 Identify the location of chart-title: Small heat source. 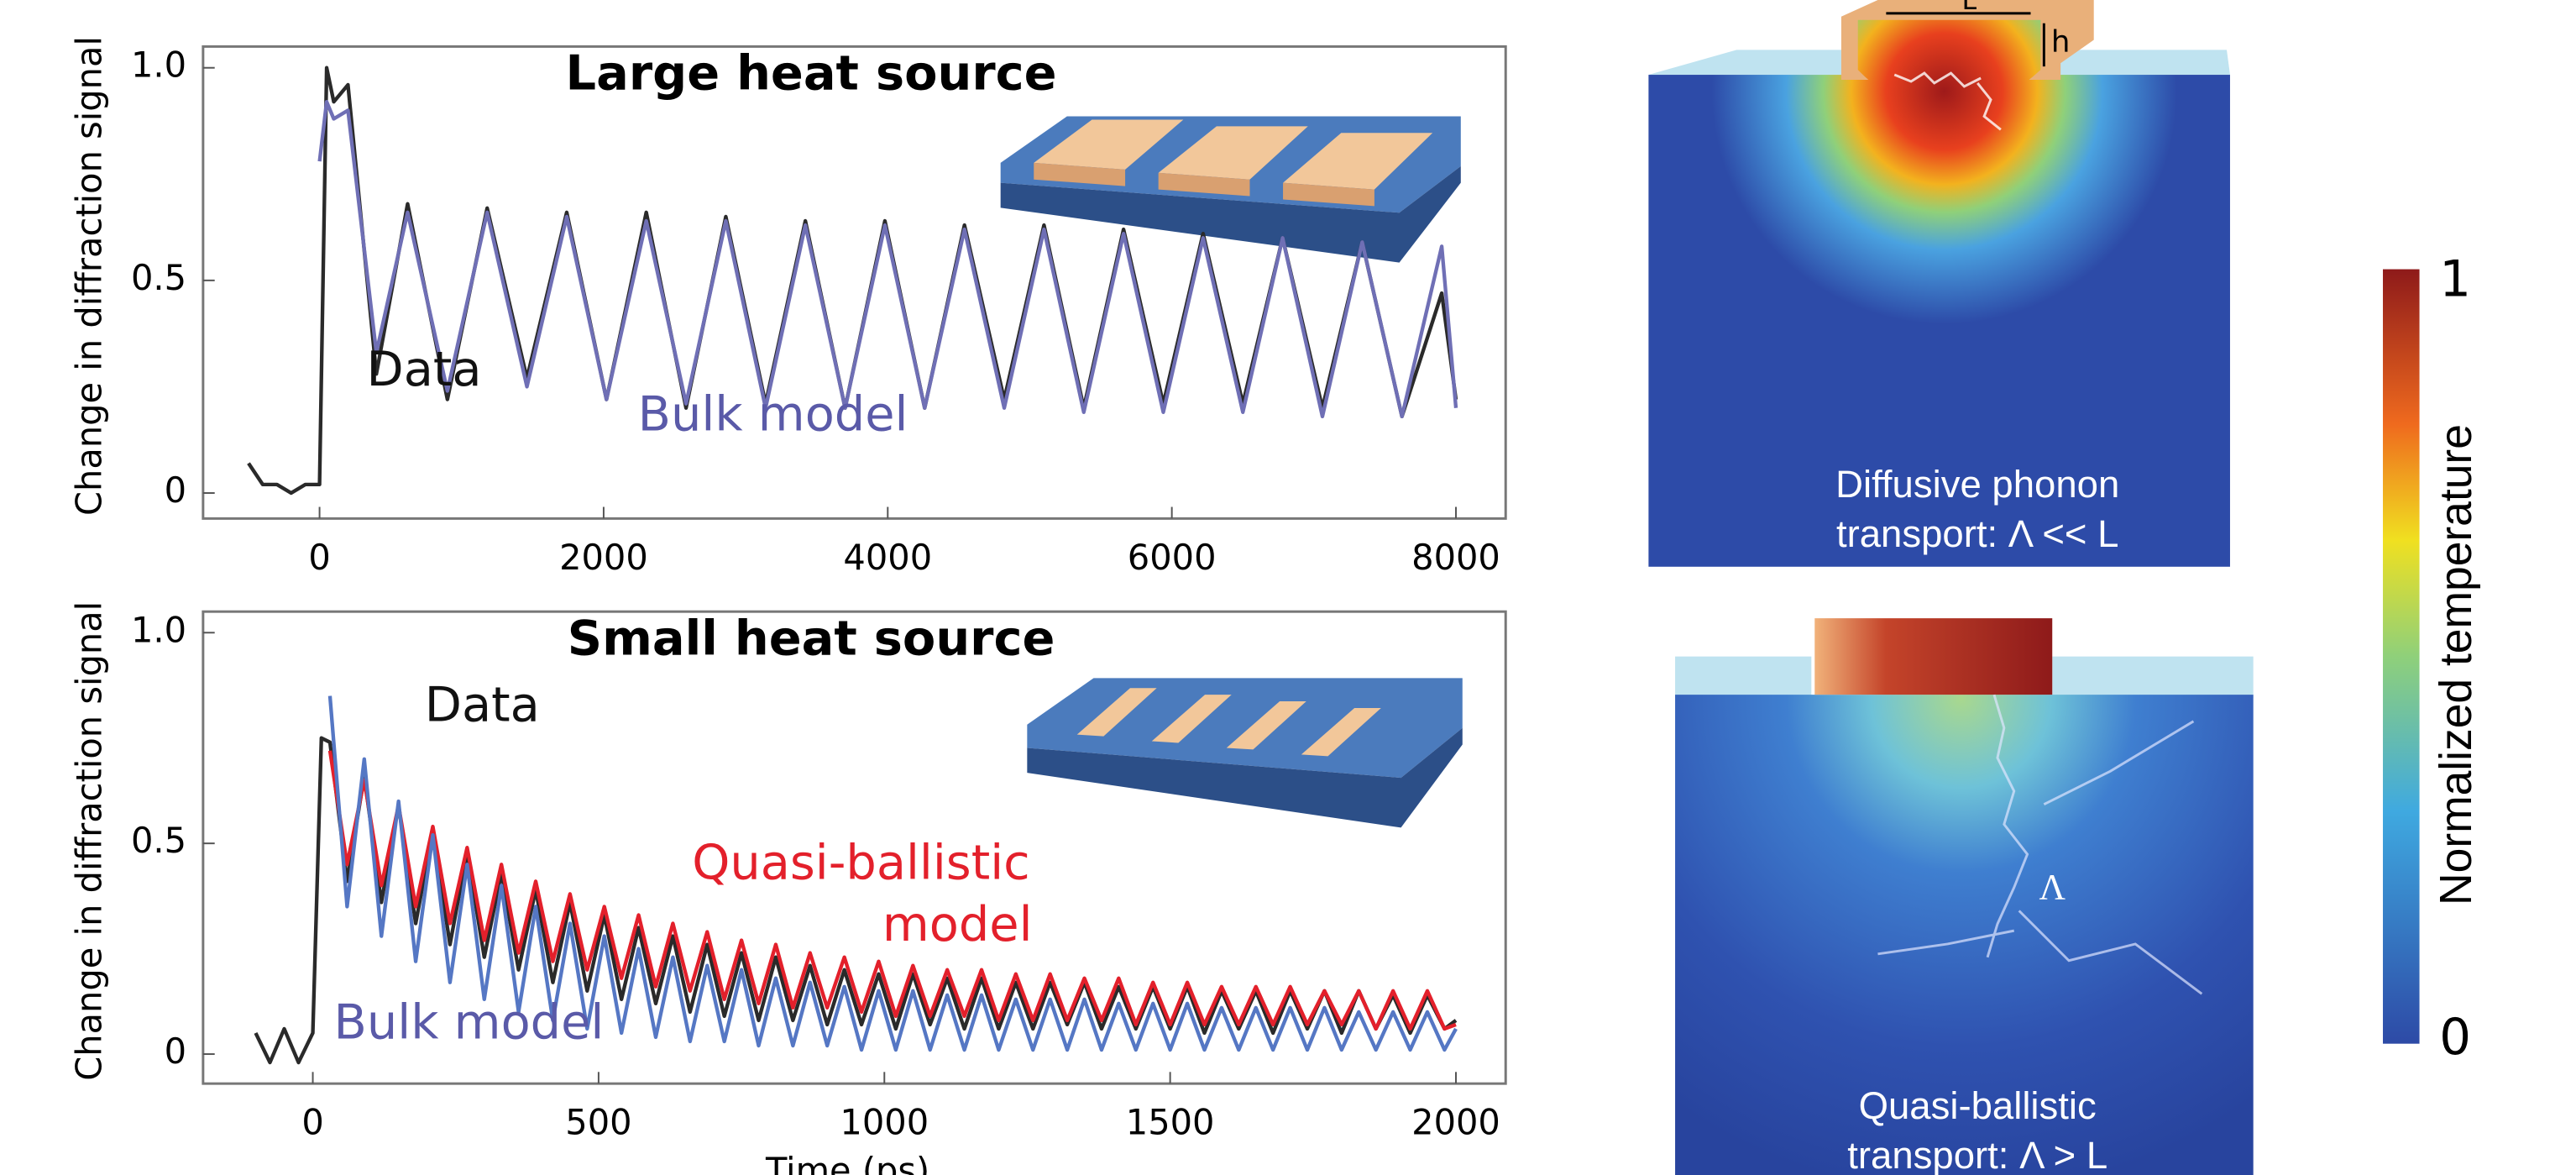
(812, 638).